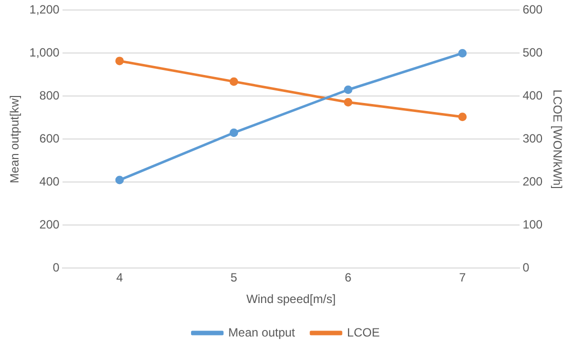  What do you see at coordinates (44, 53) in the screenshot?
I see `y-tick-label: 1,000` at bounding box center [44, 53].